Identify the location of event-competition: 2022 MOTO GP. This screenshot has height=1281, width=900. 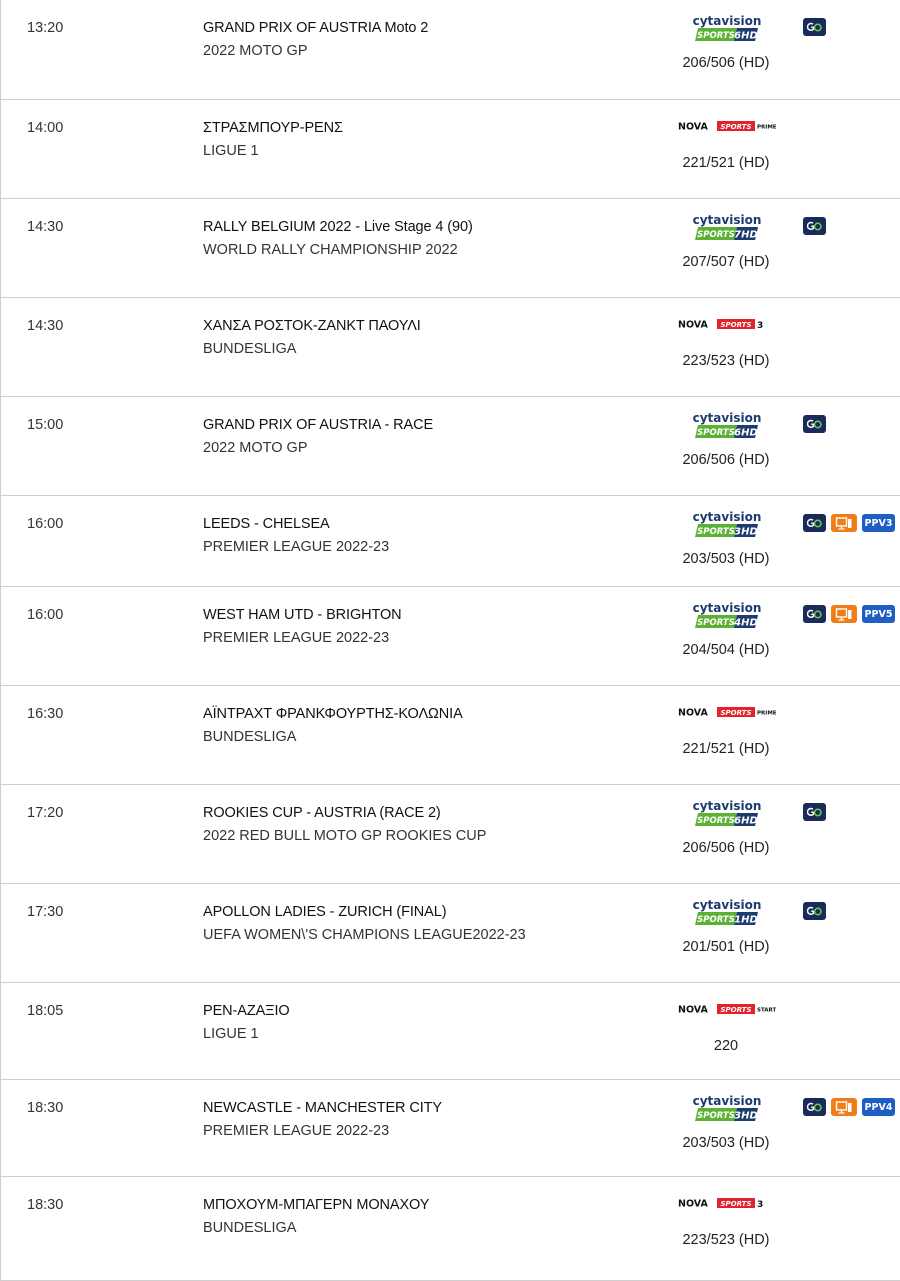
(255, 448).